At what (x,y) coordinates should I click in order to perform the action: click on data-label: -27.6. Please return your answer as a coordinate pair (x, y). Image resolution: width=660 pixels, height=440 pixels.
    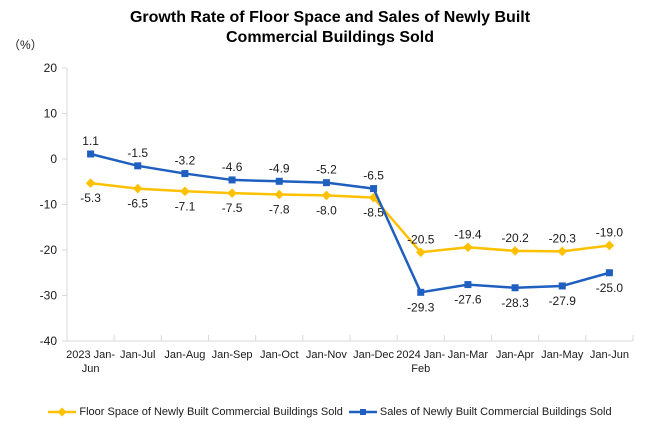
    Looking at the image, I should click on (468, 300).